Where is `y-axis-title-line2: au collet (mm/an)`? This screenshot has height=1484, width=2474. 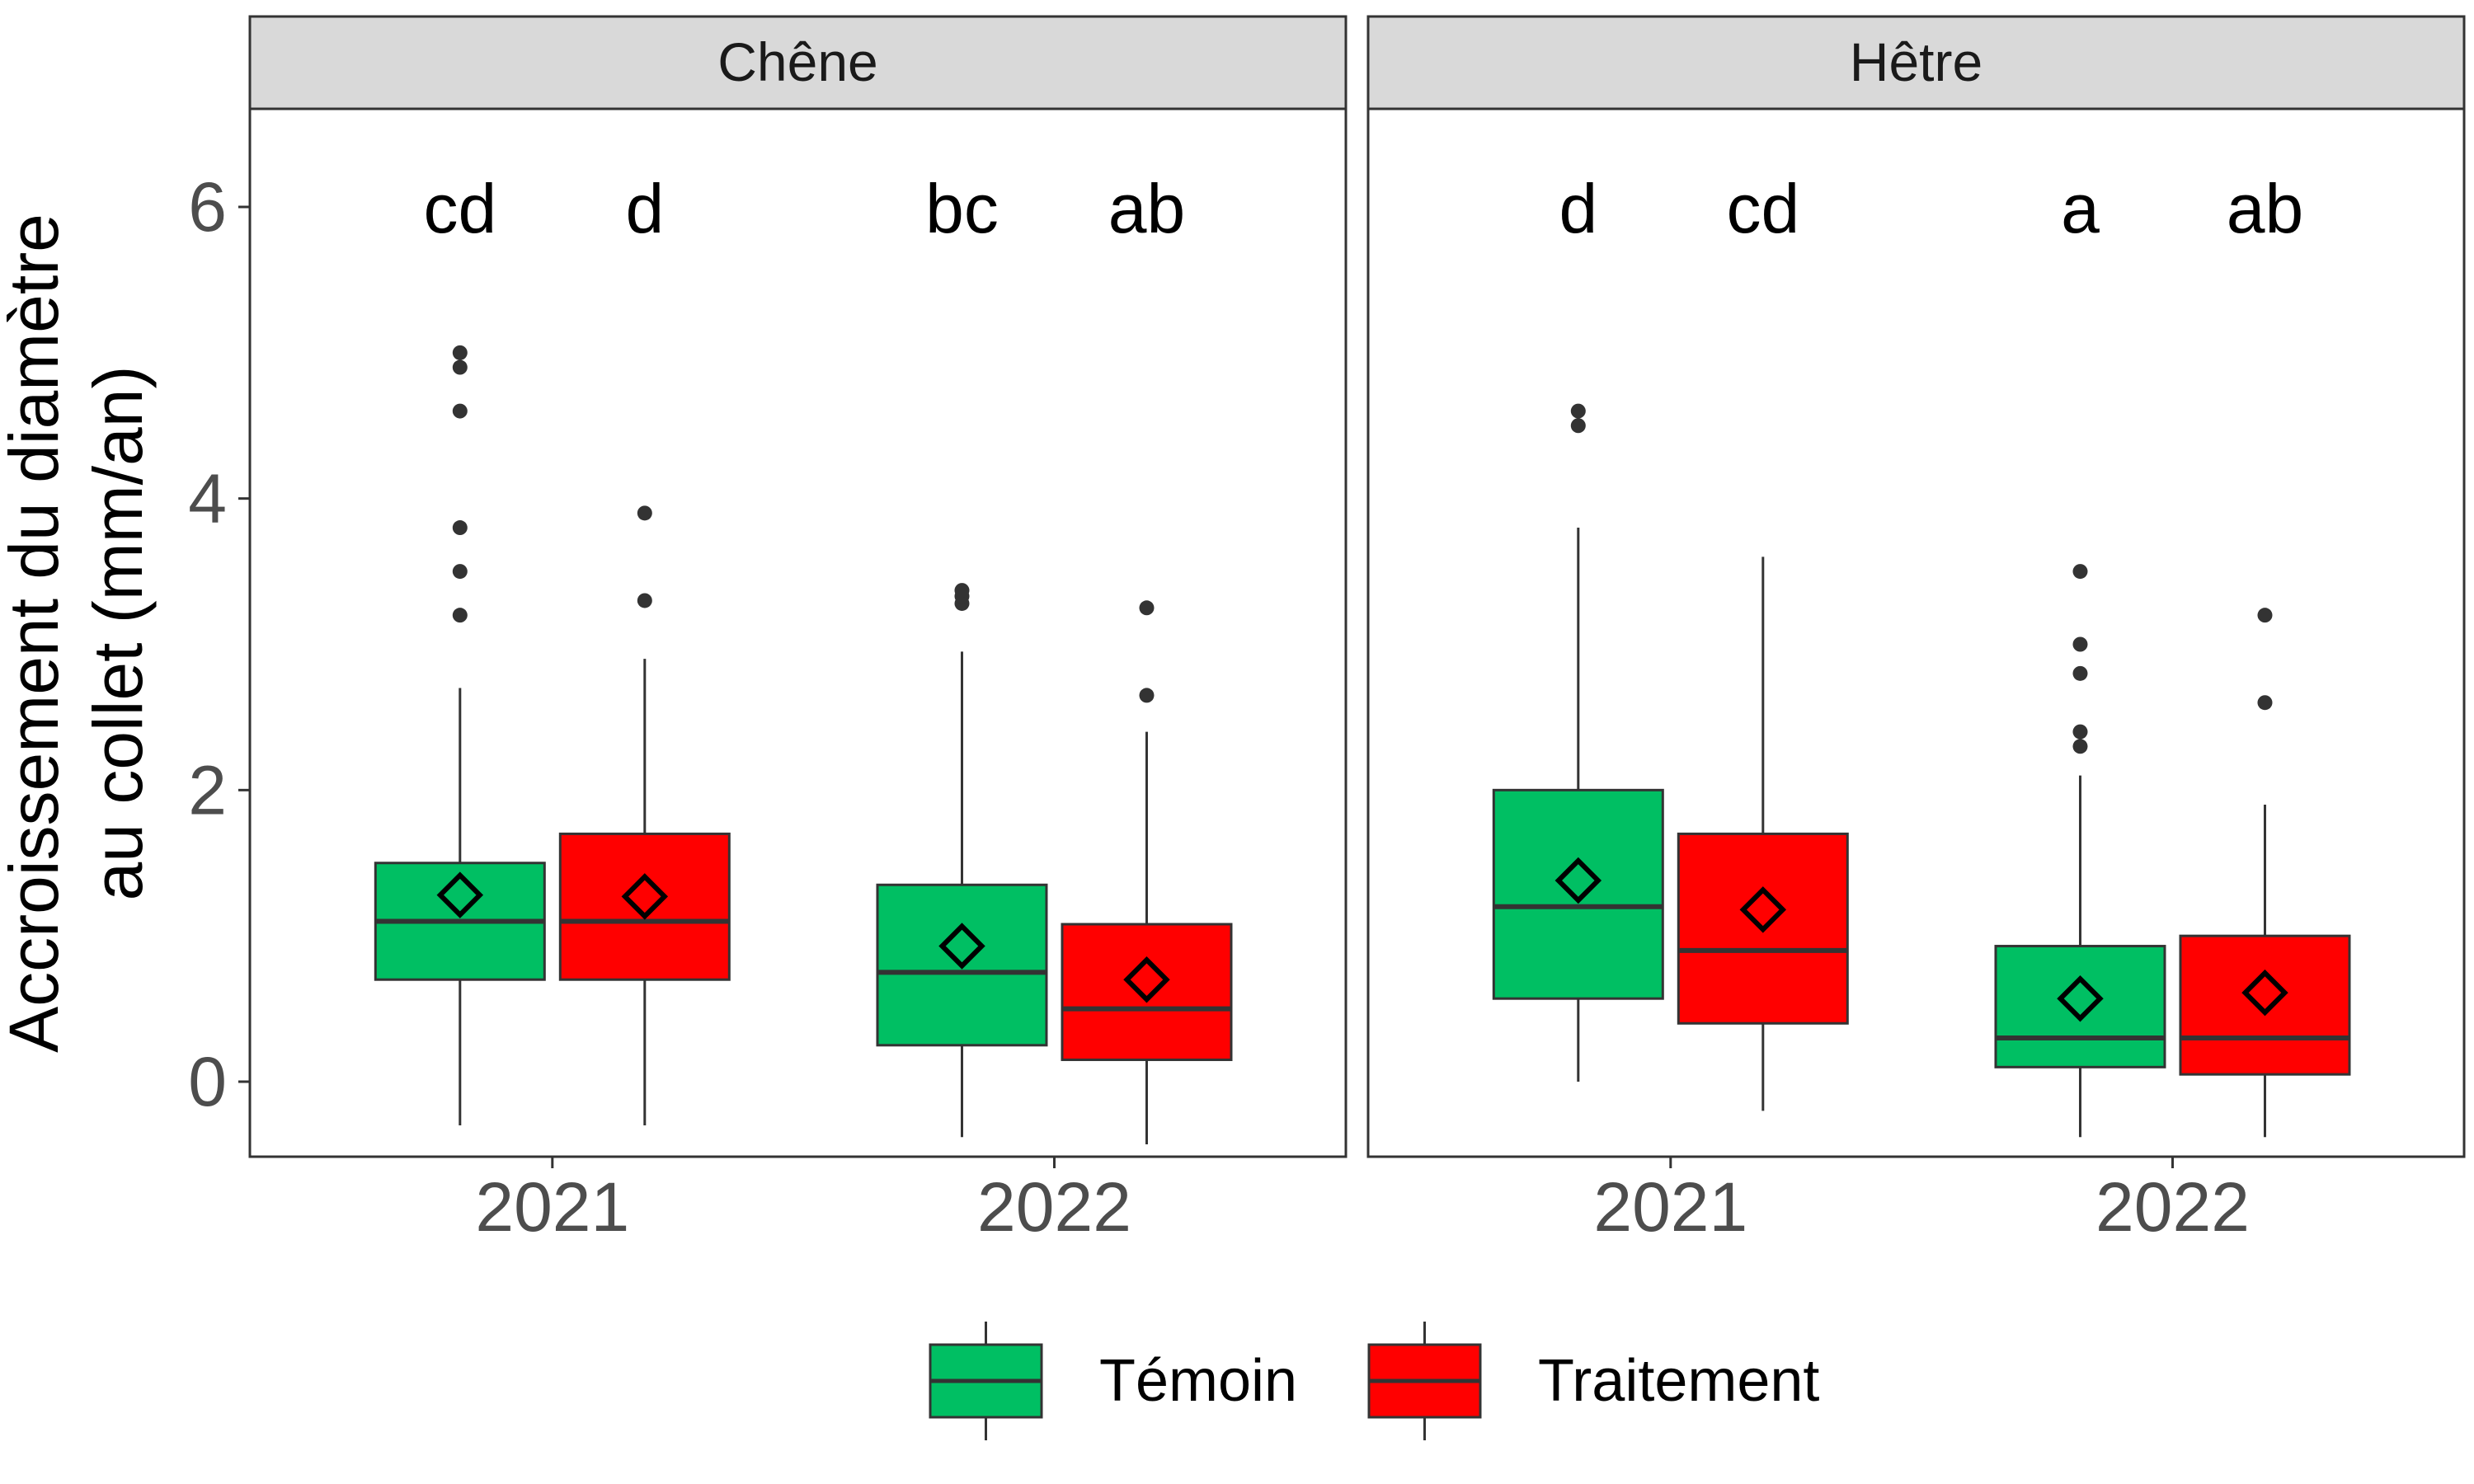 y-axis-title-line2: au collet (mm/an) is located at coordinates (118, 633).